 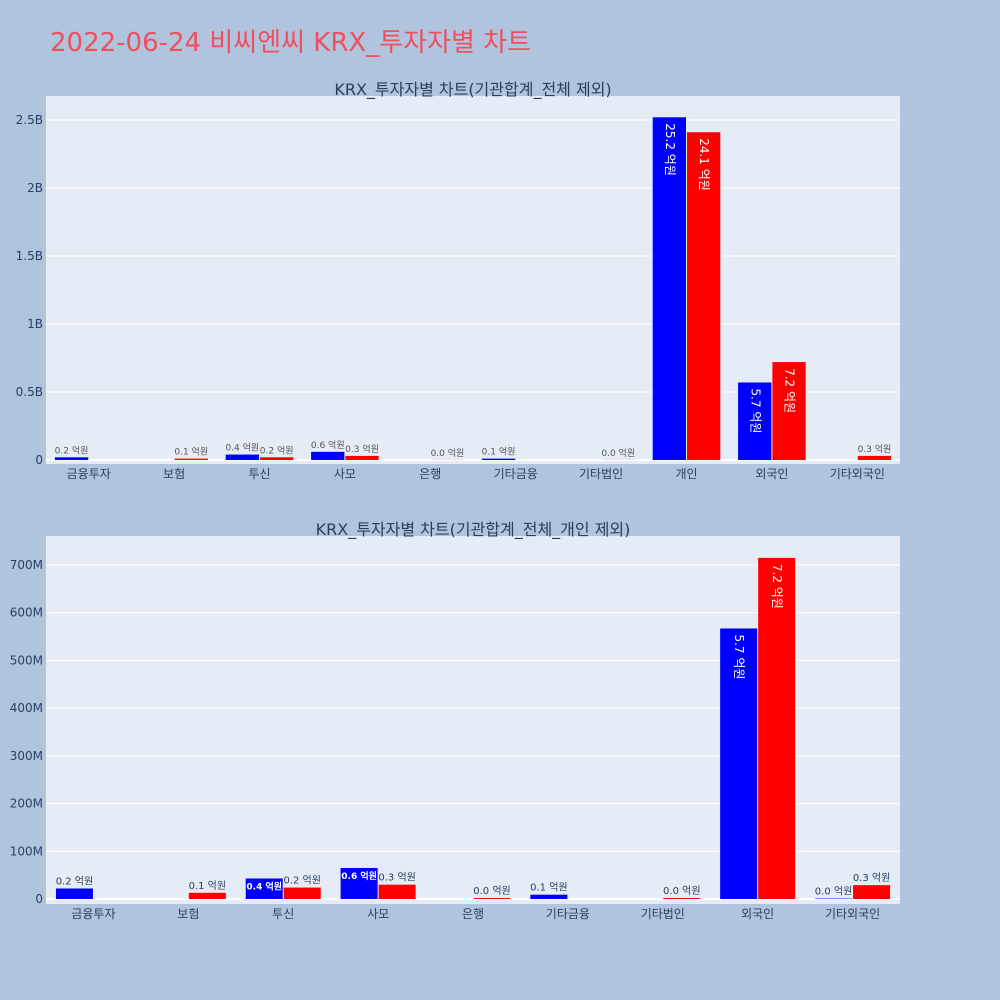 I want to click on bar-value-label: 25.2 억원, so click(x=670, y=149).